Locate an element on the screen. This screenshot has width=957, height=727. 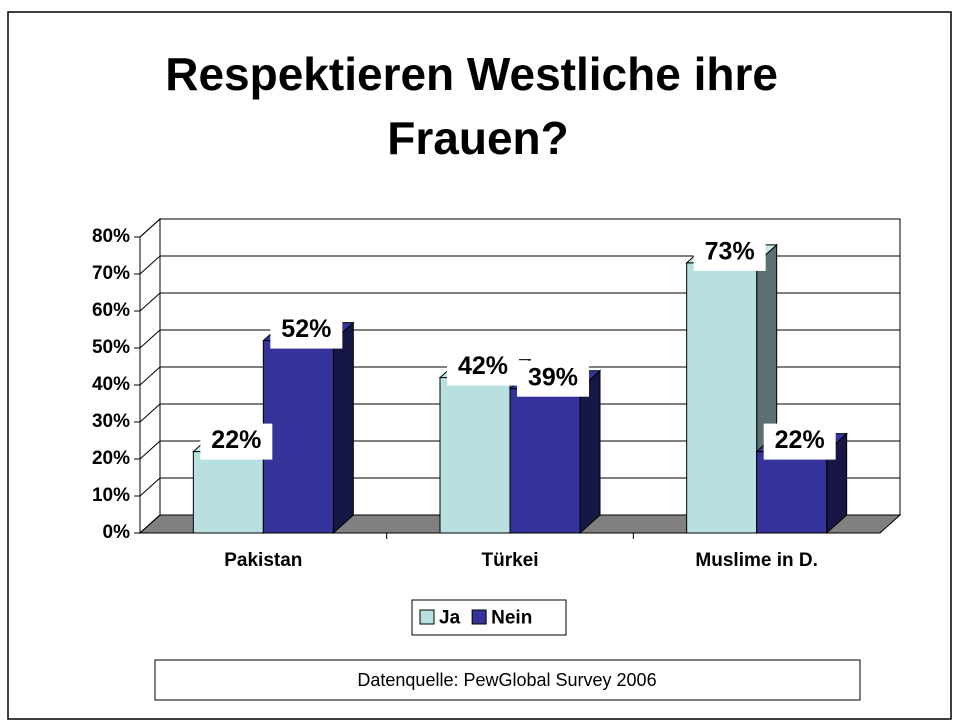
legend-box is located at coordinates (489, 617).